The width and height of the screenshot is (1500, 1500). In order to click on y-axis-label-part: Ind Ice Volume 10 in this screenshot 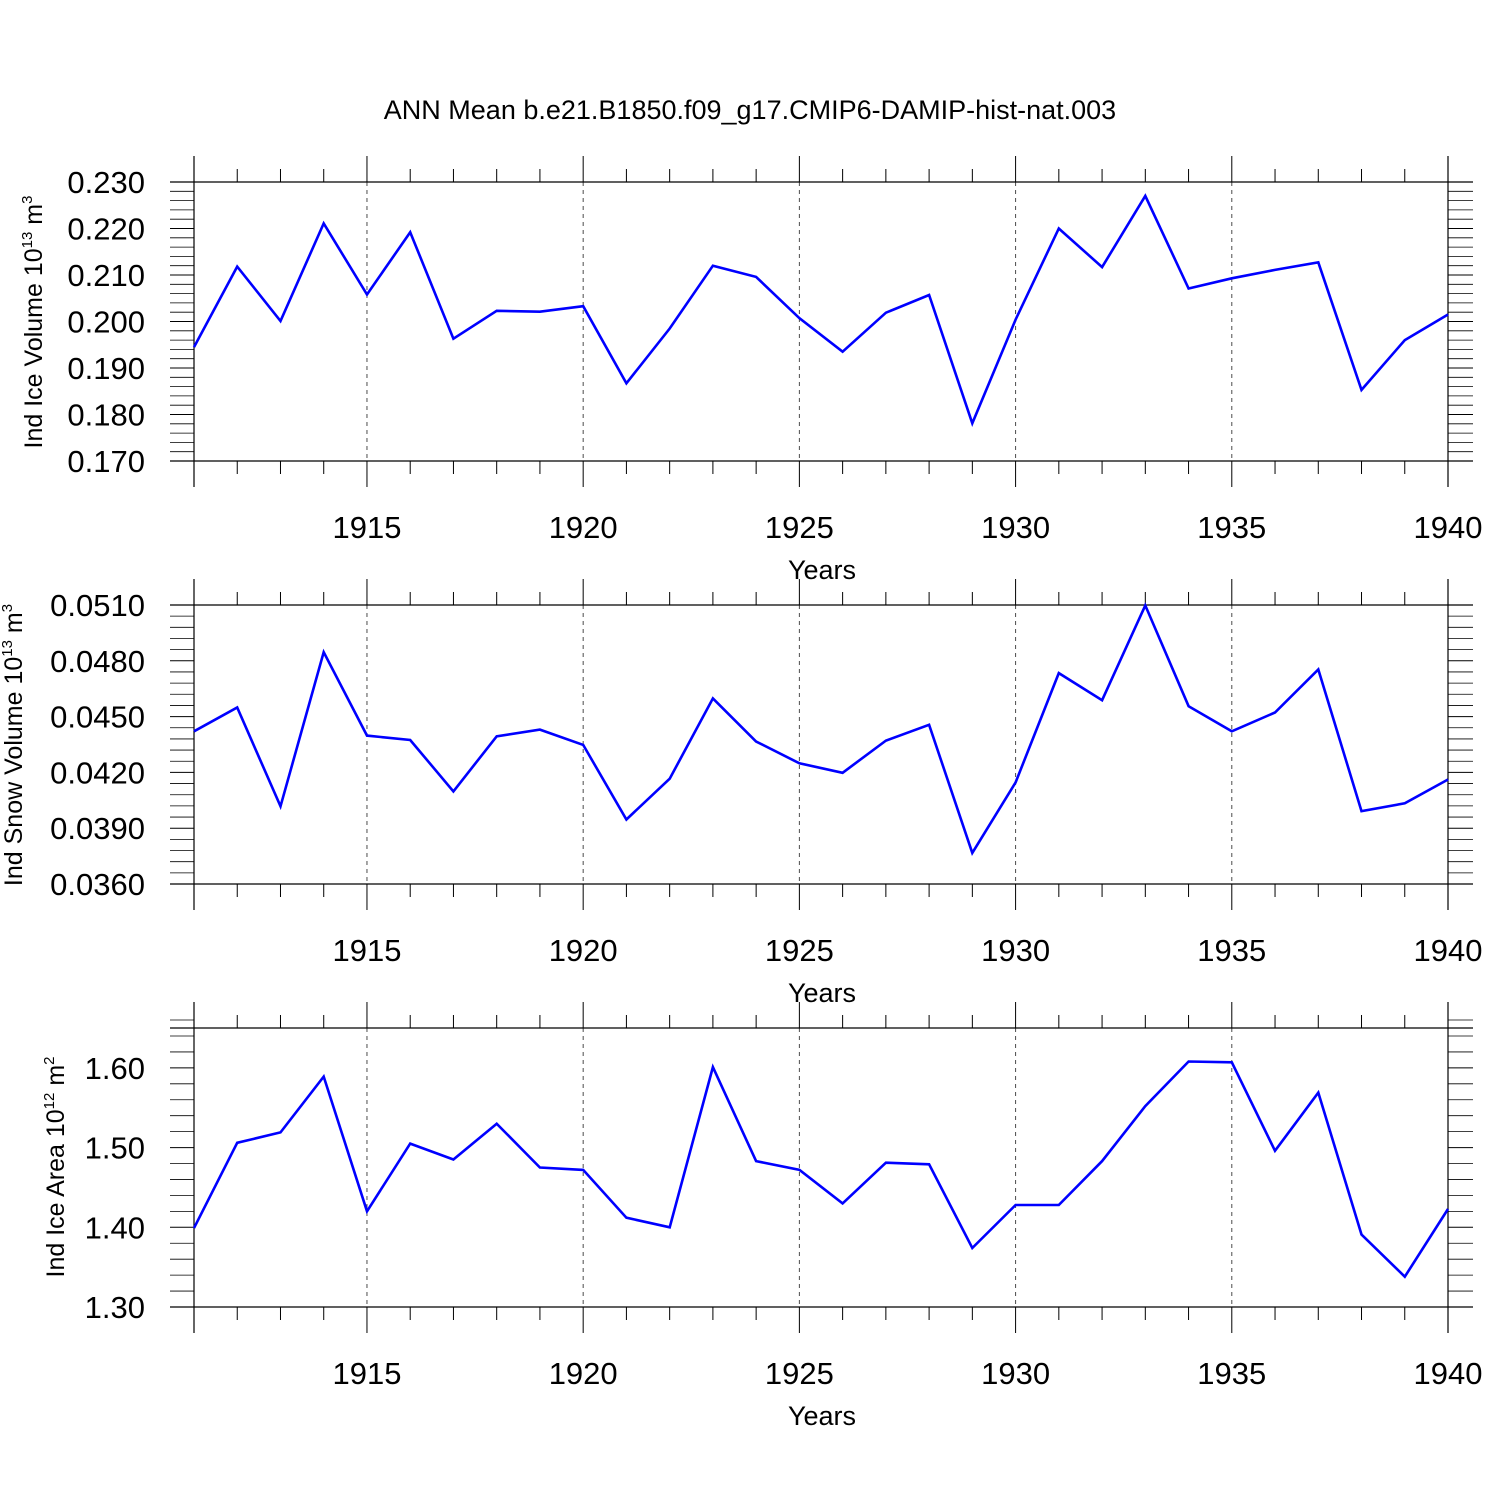, I will do `click(34, 348)`.